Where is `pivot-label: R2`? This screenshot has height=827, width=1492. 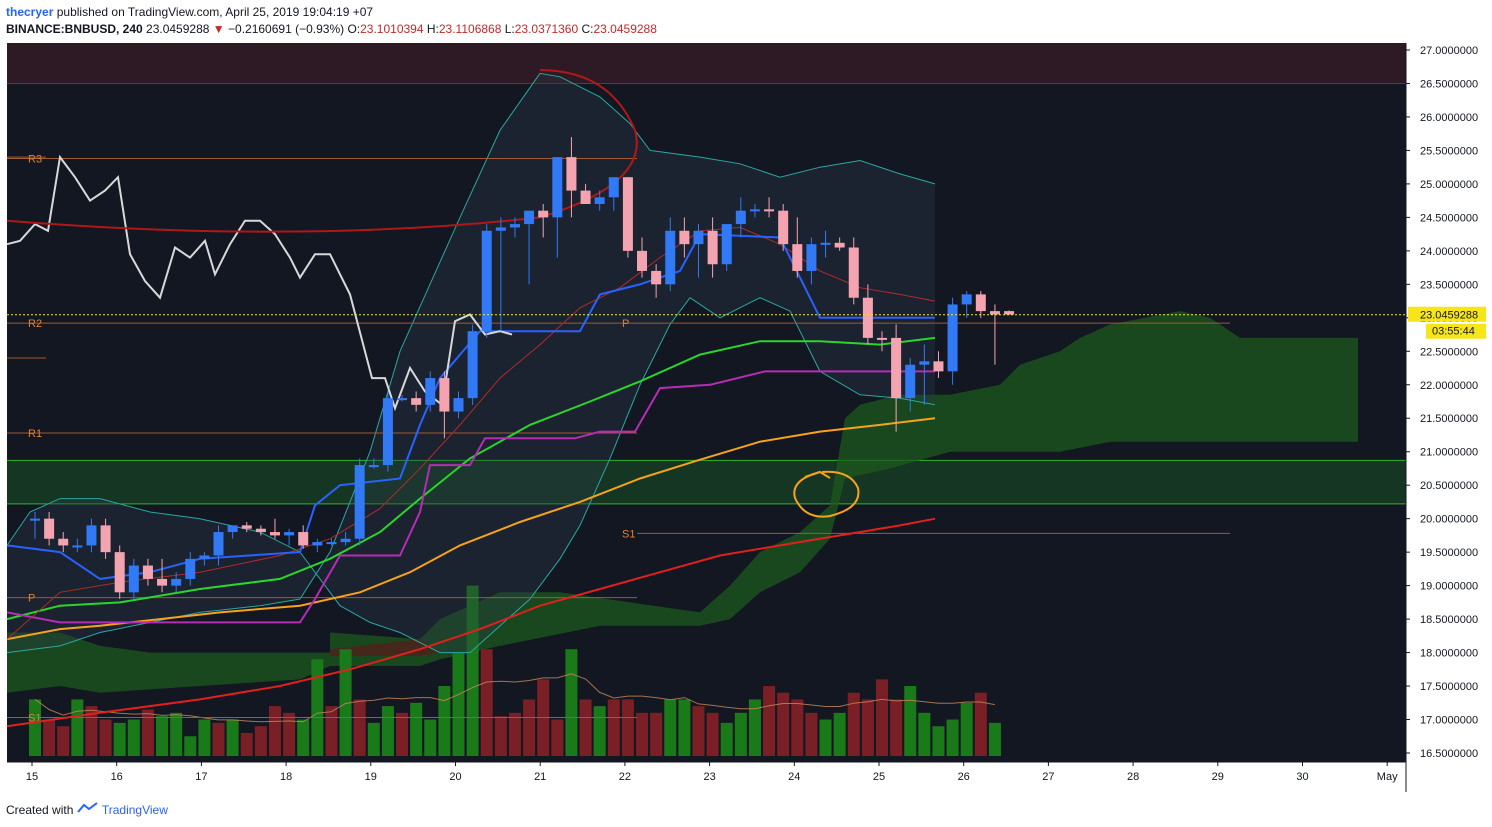
pivot-label: R2 is located at coordinates (35, 324).